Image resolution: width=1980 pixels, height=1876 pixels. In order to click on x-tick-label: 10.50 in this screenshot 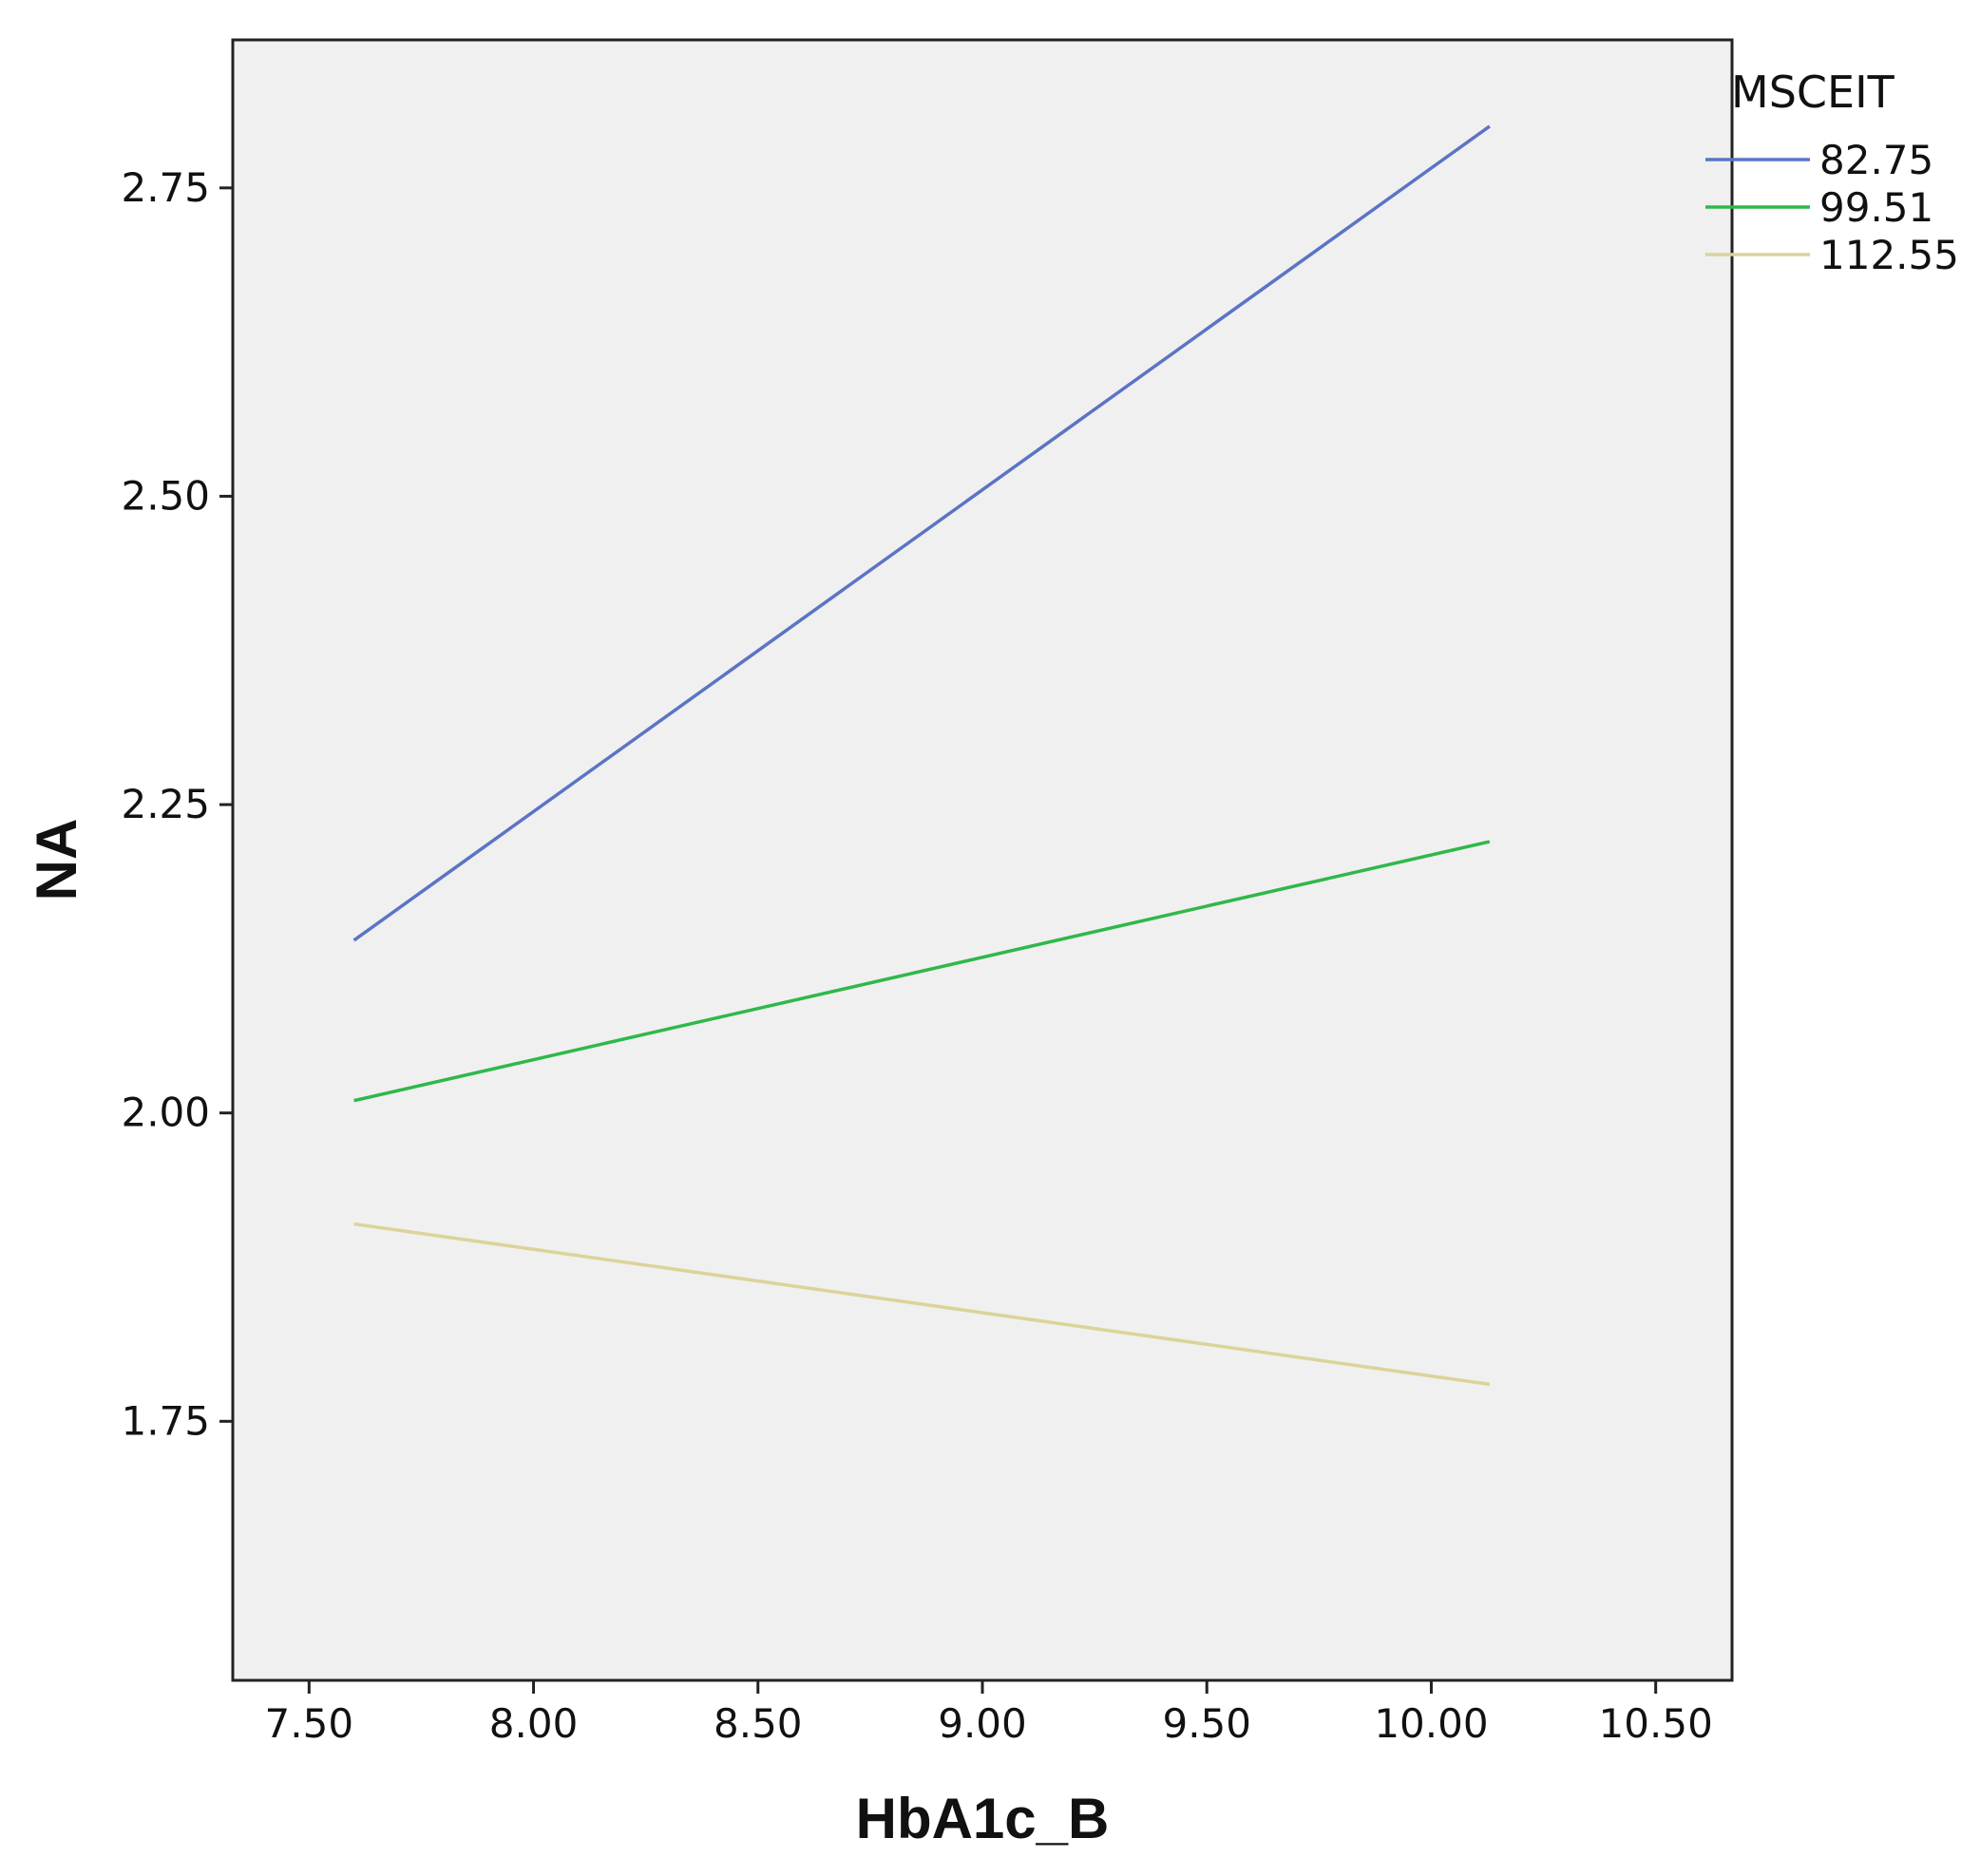, I will do `click(1656, 1724)`.